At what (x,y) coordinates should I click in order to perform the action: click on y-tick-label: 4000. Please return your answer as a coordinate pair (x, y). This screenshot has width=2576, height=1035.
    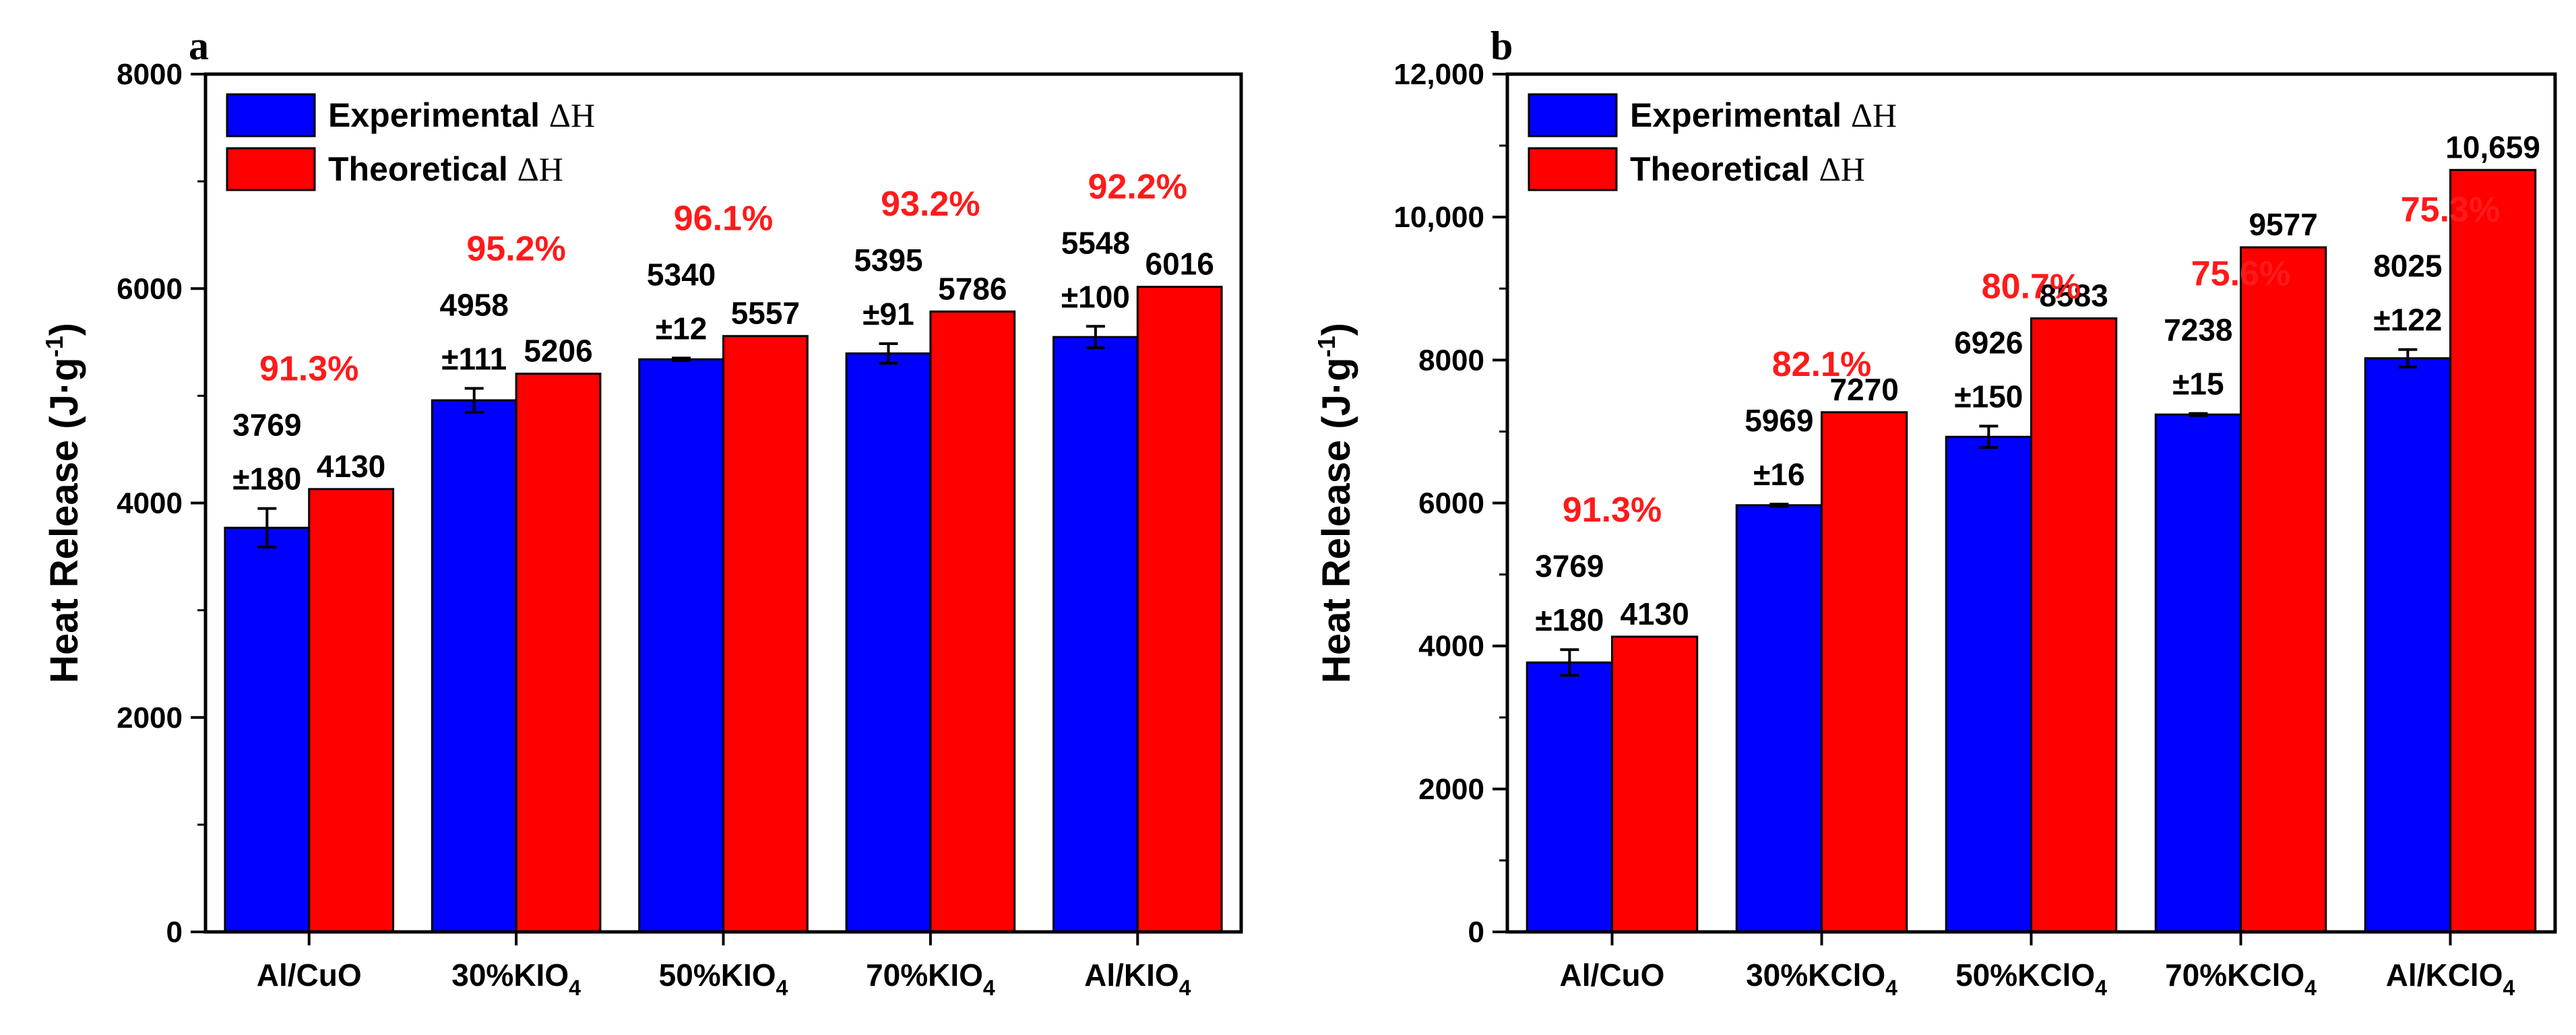
    Looking at the image, I should click on (150, 504).